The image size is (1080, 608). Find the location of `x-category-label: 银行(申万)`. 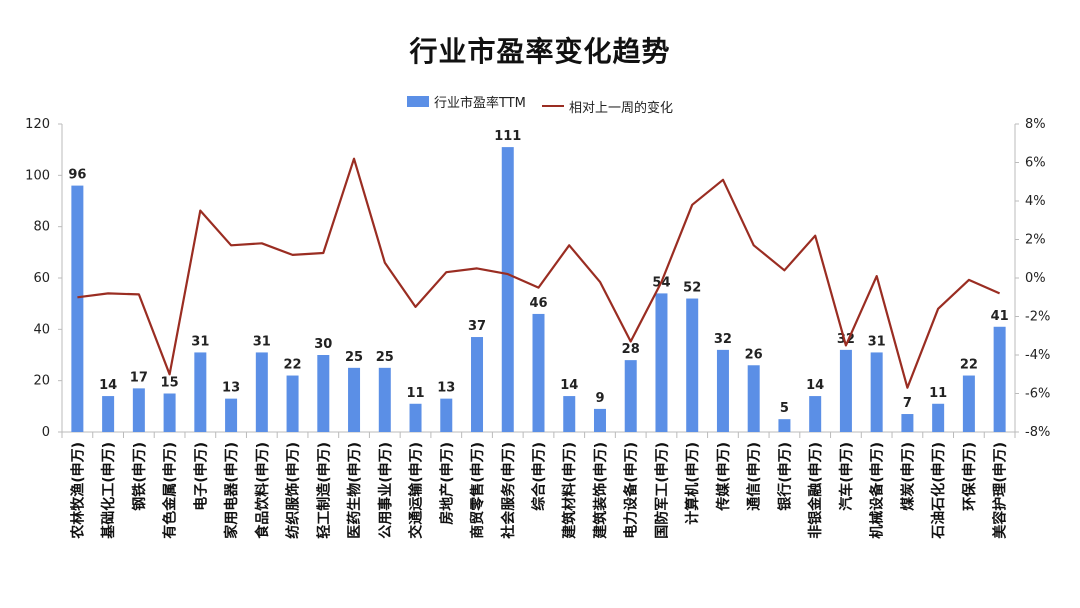

x-category-label: 银行(申万) is located at coordinates (784, 476).